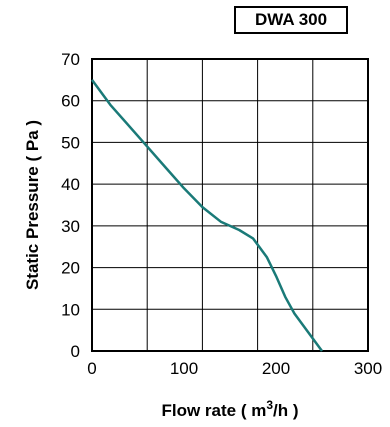 This screenshot has height=427, width=390. I want to click on y-tick-label: 0, so click(75, 351).